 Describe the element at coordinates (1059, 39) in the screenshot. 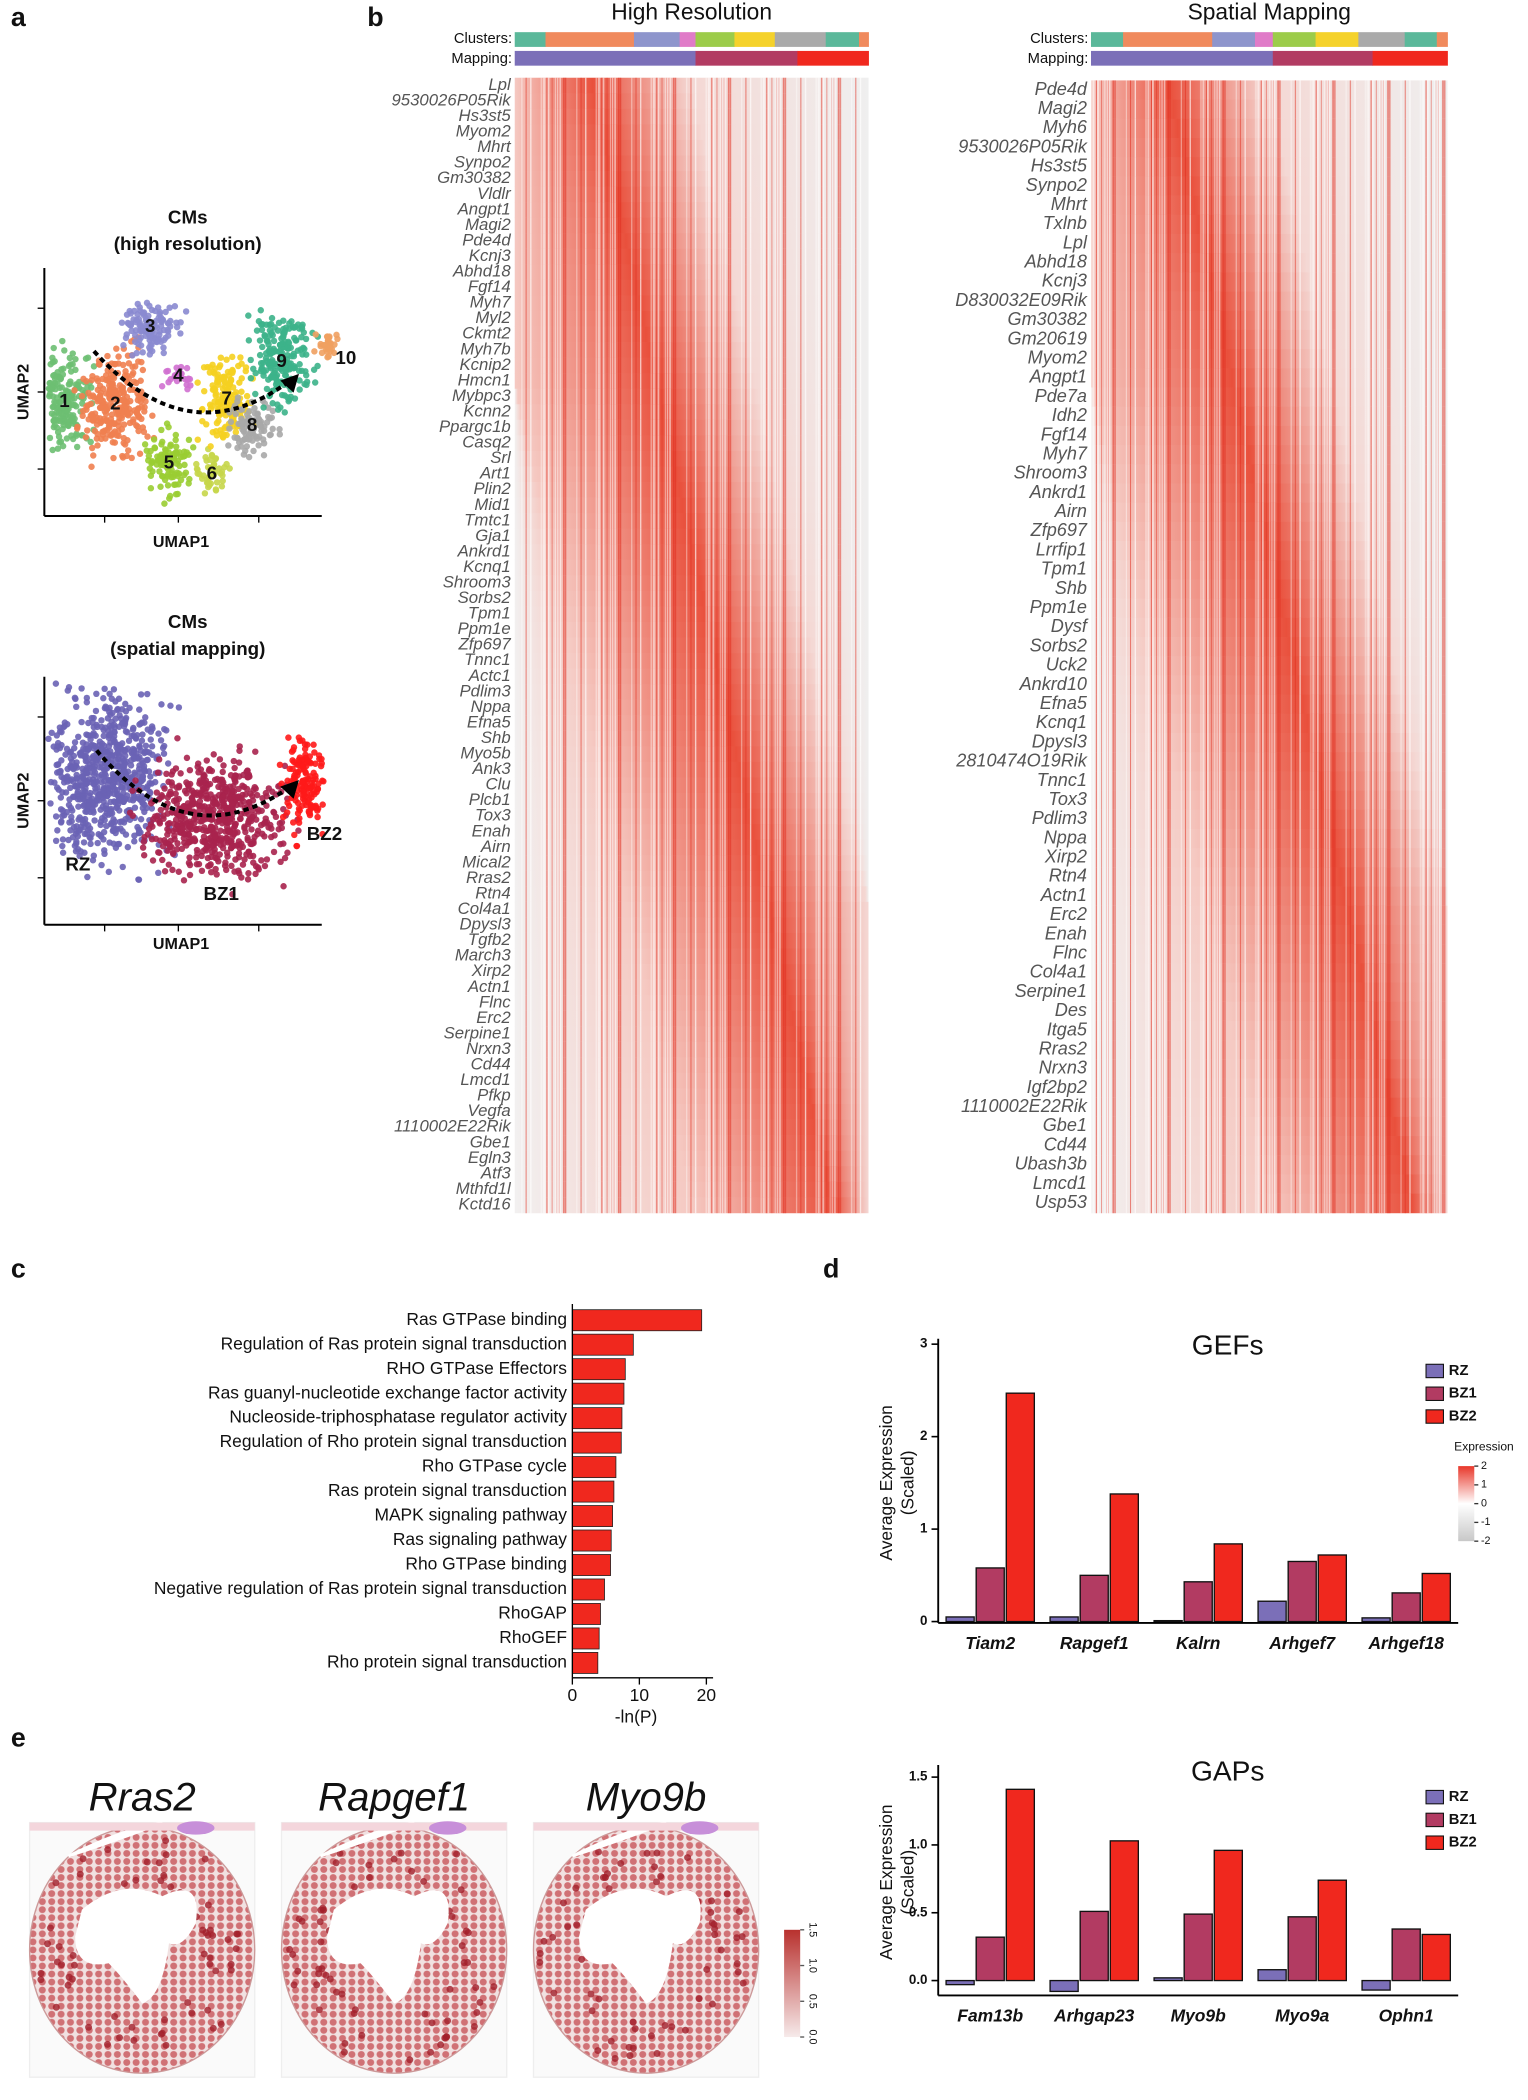

I see `annotation-label: Clusters:` at that location.